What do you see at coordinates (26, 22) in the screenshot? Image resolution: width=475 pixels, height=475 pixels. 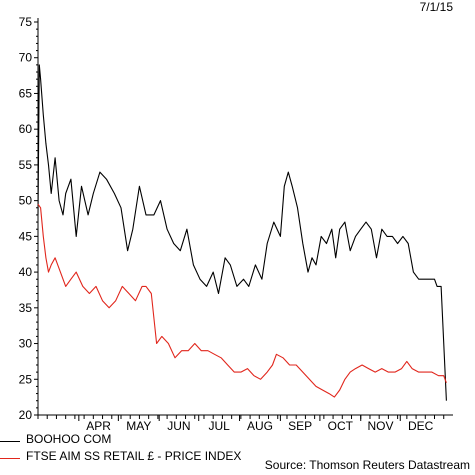 I see `y-tick-label-75: 75` at bounding box center [26, 22].